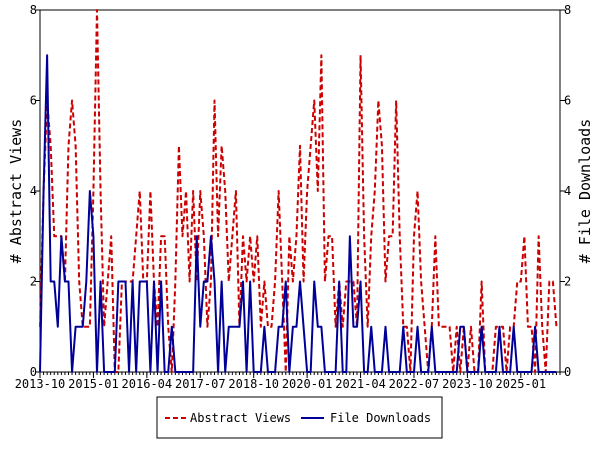 The image size is (600, 450). What do you see at coordinates (467, 384) in the screenshot?
I see `x-tick-label: 2023-10` at bounding box center [467, 384].